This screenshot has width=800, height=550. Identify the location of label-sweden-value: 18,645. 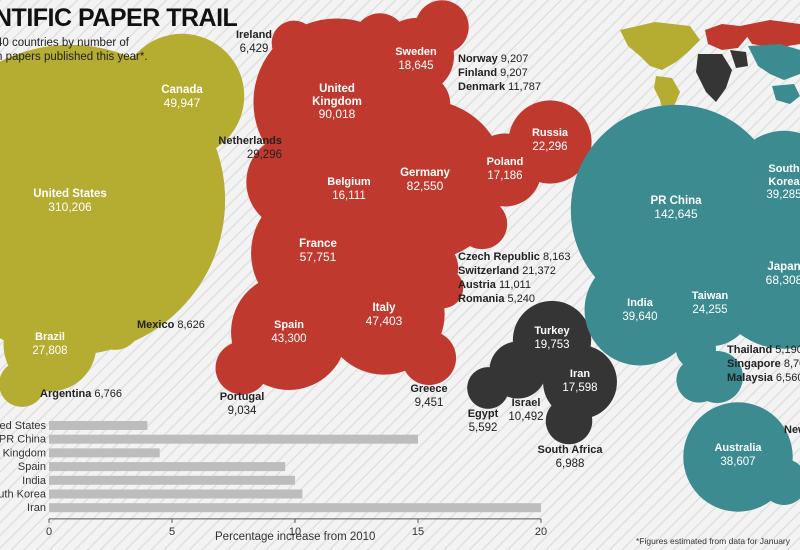
(415, 66).